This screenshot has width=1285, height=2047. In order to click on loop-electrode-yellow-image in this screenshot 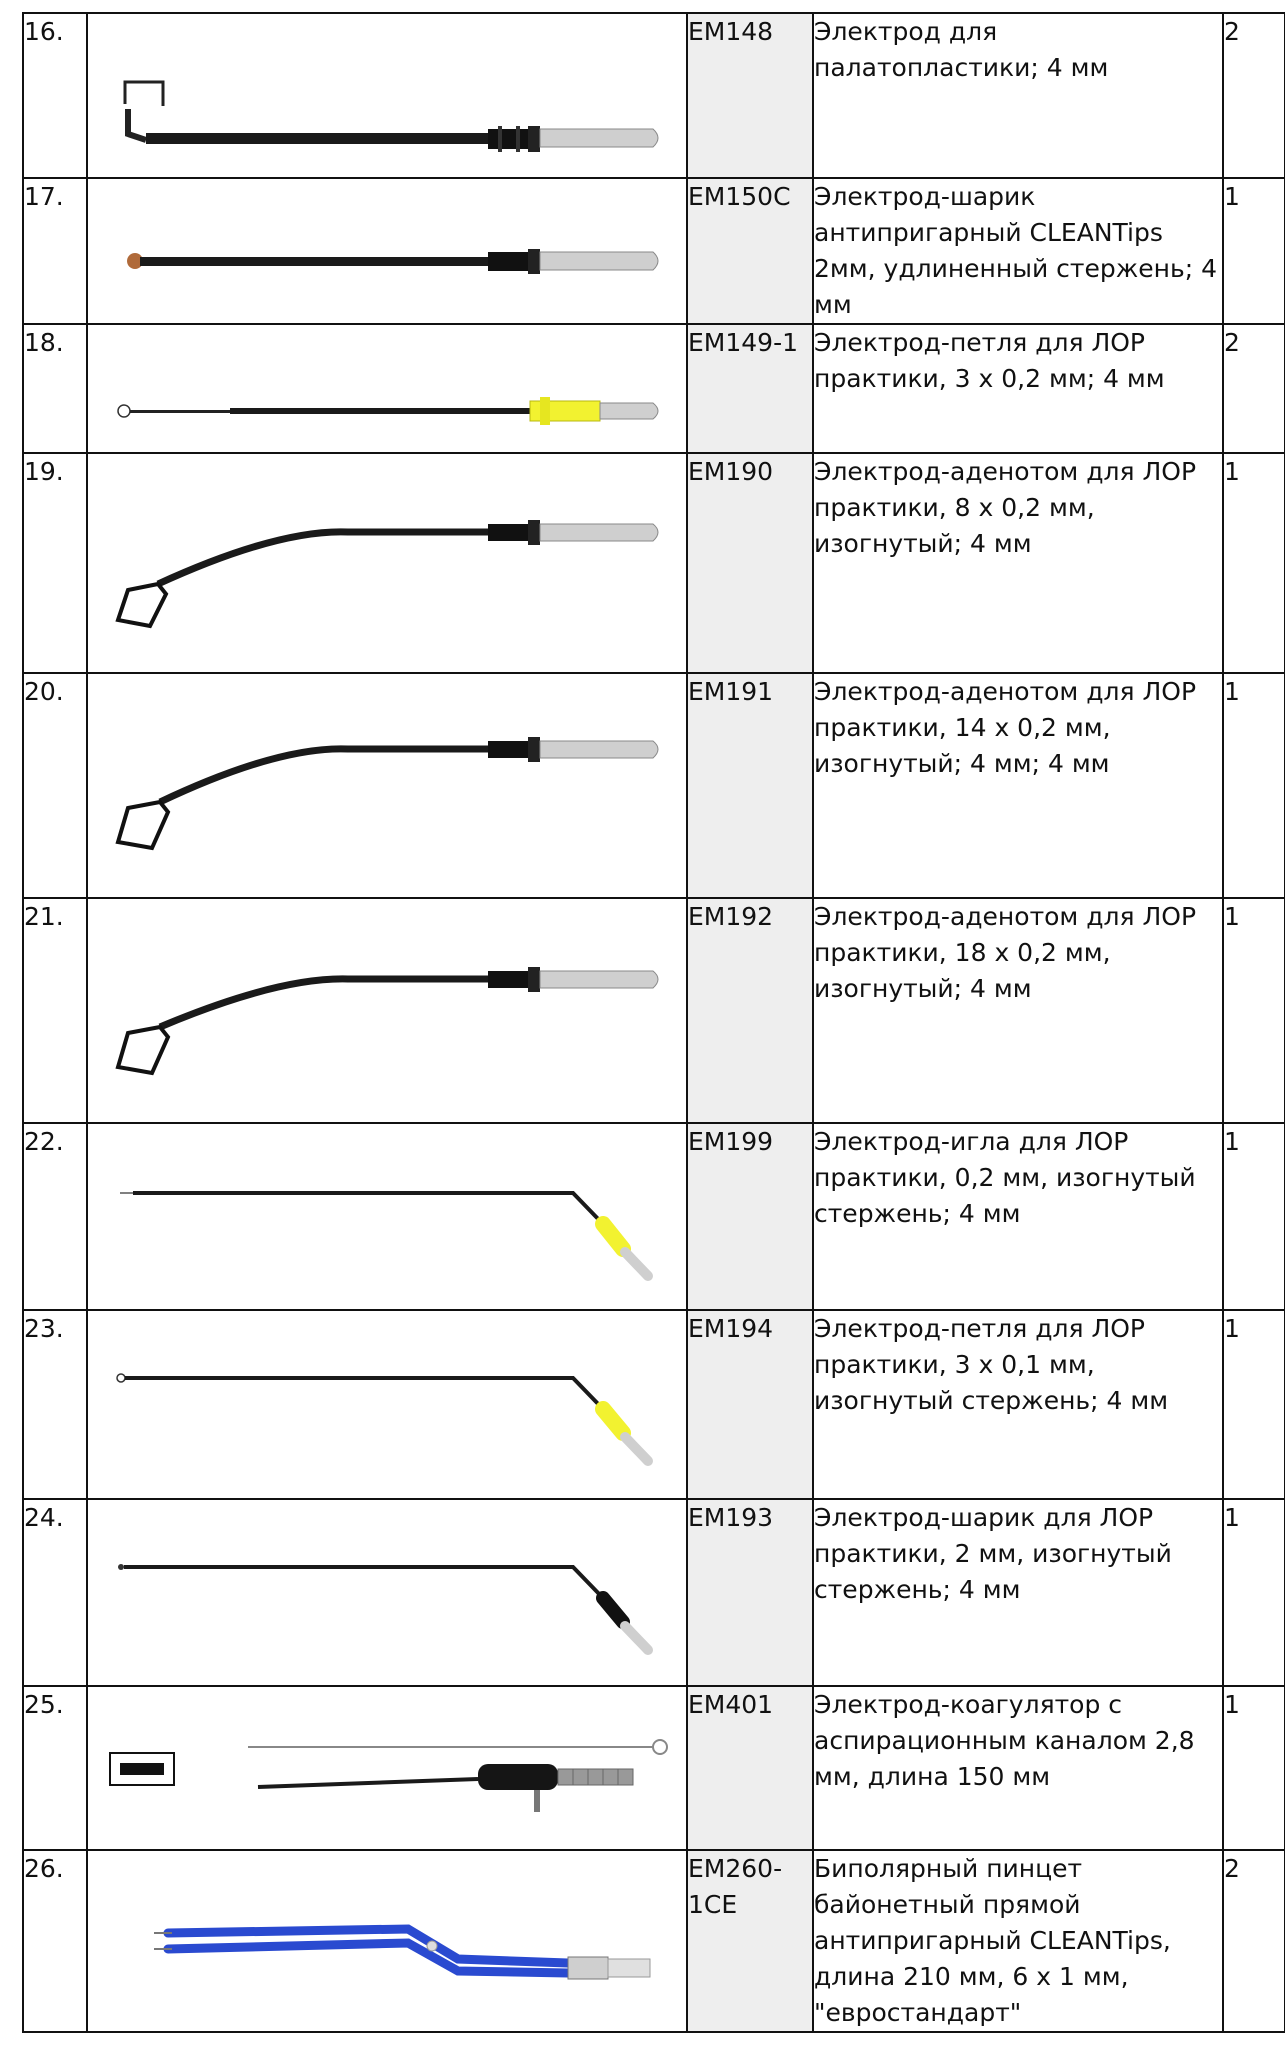, I will do `click(388, 389)`.